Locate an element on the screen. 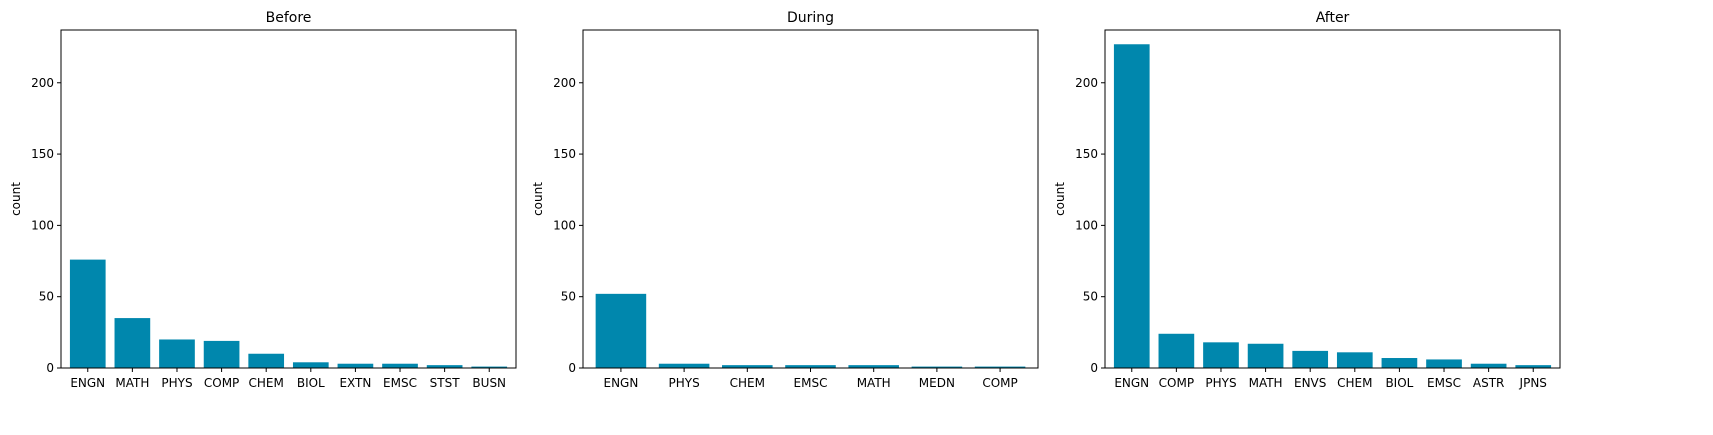 The width and height of the screenshot is (1713, 435). chart-title: After is located at coordinates (1333, 18).